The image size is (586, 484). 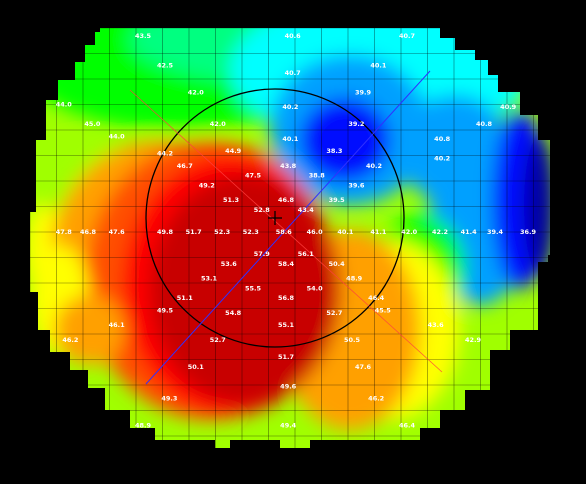 What do you see at coordinates (306, 210) in the screenshot?
I see `value-label: 43.4` at bounding box center [306, 210].